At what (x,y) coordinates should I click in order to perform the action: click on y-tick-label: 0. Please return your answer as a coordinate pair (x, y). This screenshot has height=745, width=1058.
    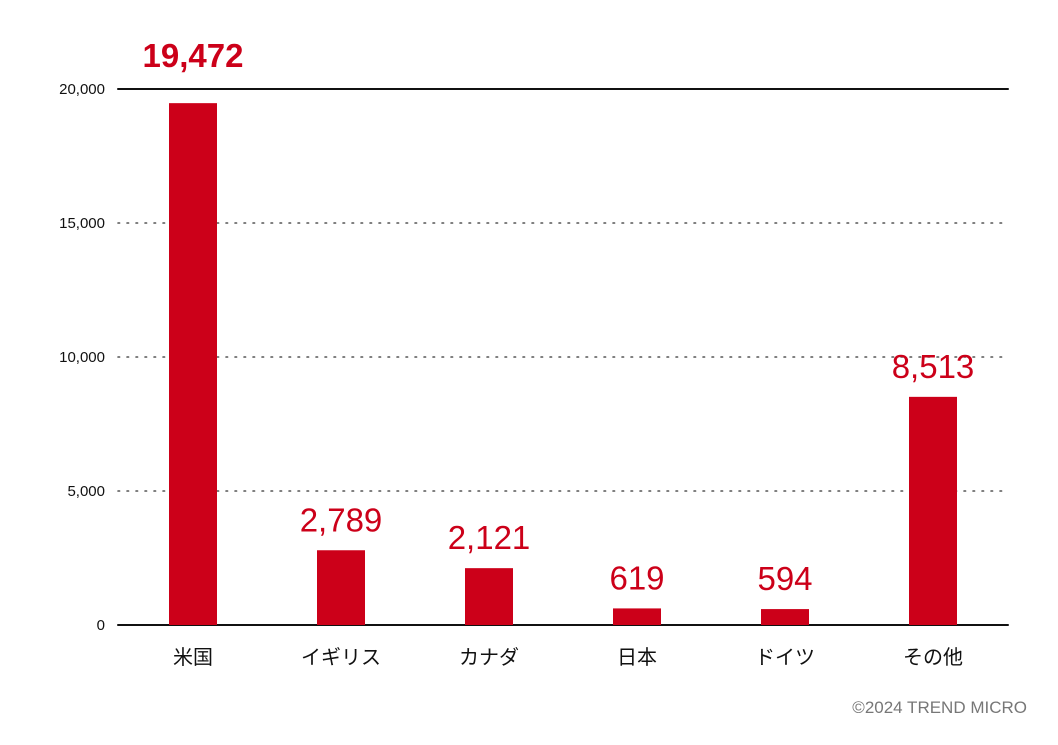
    Looking at the image, I should click on (101, 625).